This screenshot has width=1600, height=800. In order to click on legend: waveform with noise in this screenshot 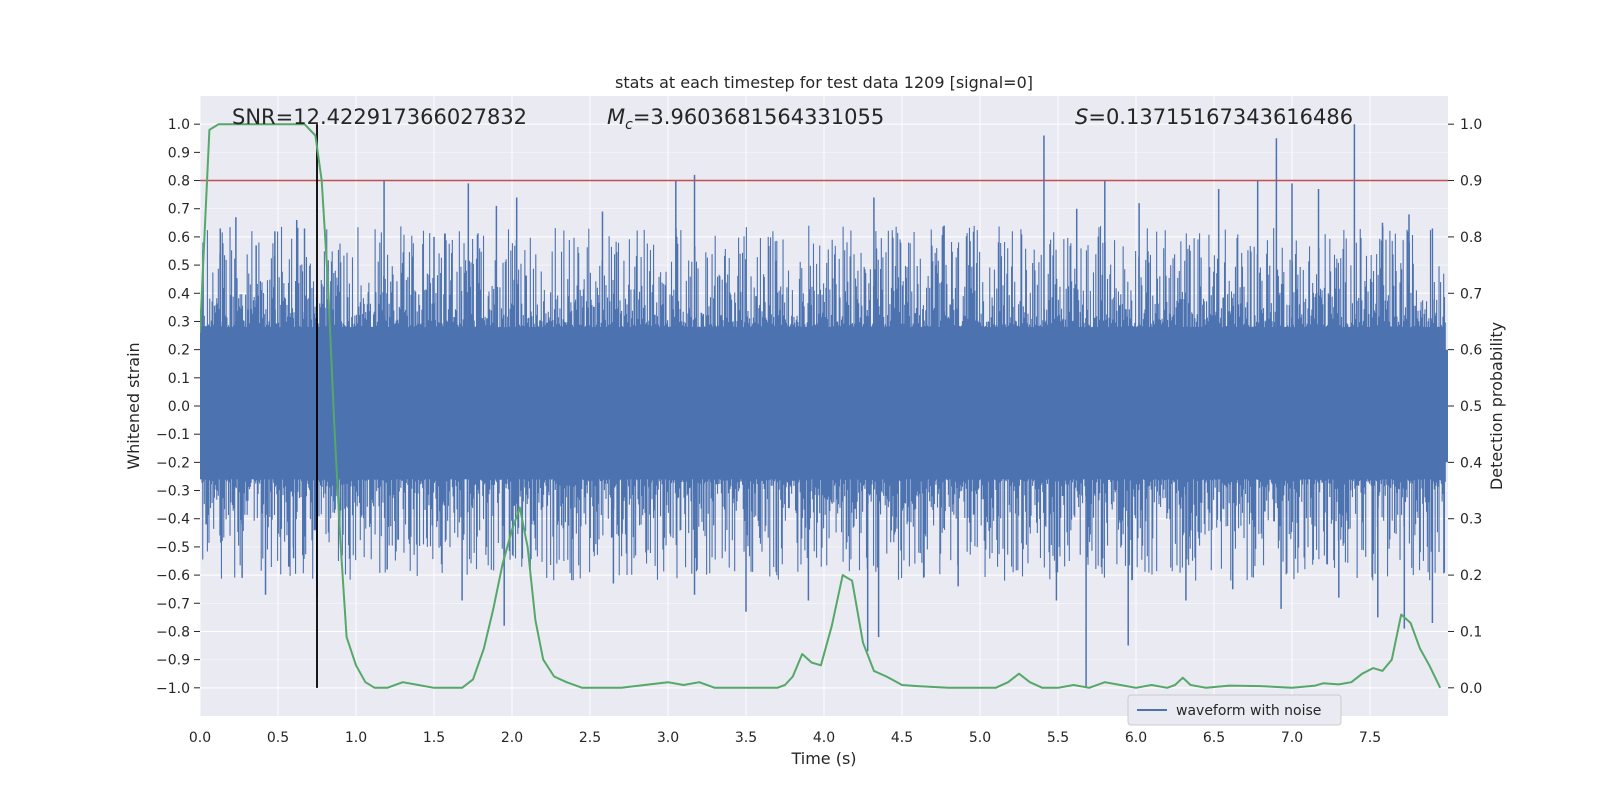, I will do `click(1234, 710)`.